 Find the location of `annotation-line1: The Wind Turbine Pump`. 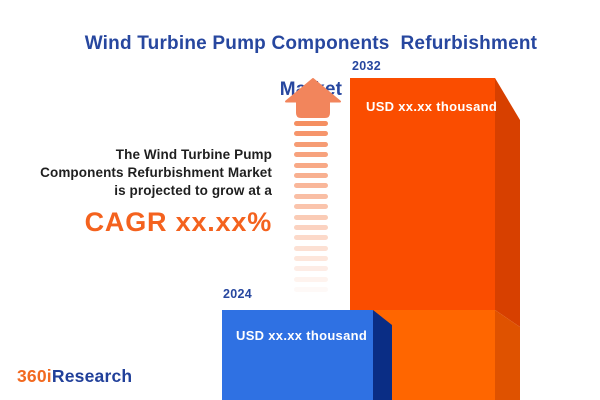

annotation-line1: The Wind Turbine Pump is located at coordinates (193, 154).